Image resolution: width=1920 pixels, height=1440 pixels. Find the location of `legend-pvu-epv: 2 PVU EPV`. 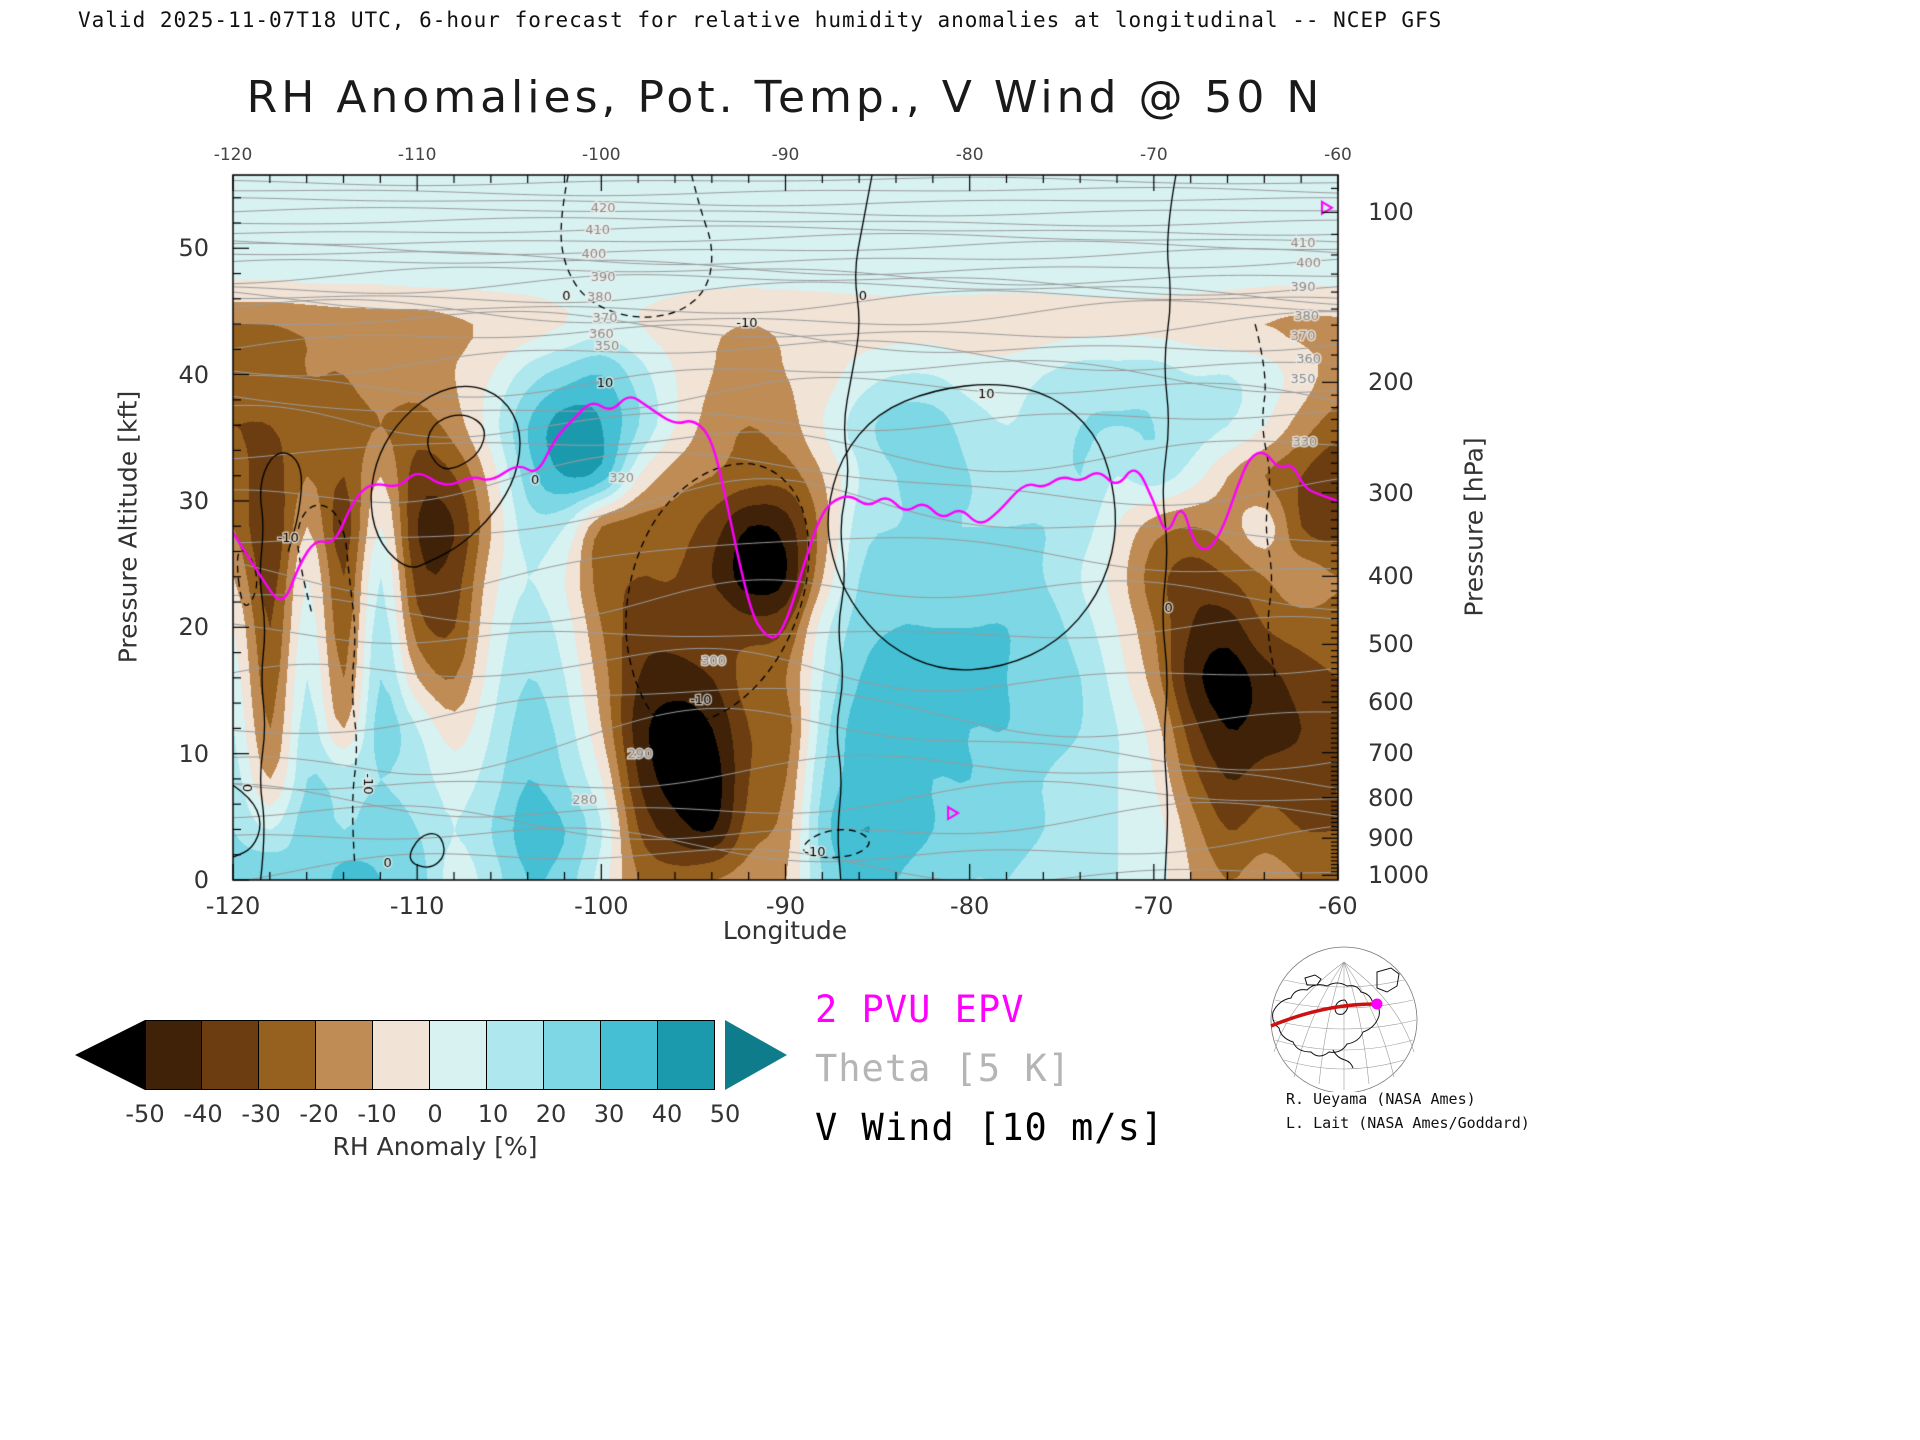

legend-pvu-epv: 2 PVU EPV is located at coordinates (920, 1009).